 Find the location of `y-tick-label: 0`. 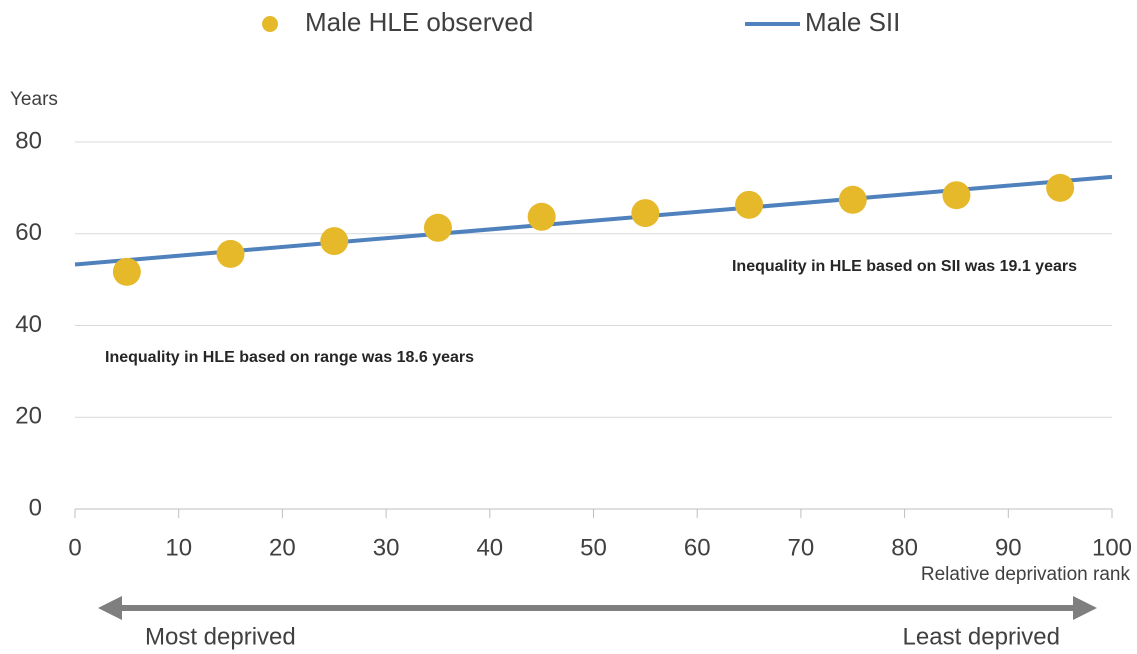

y-tick-label: 0 is located at coordinates (35, 507).